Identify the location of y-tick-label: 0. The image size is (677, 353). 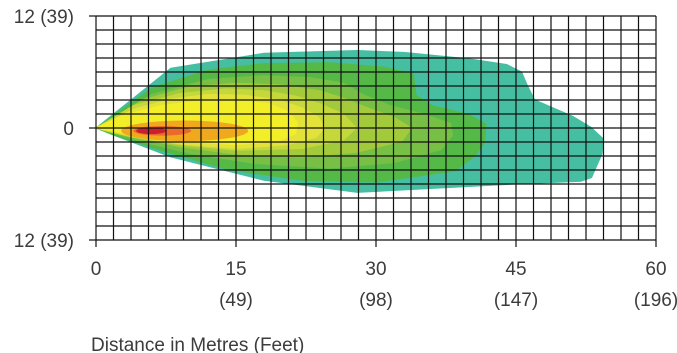
(68, 129).